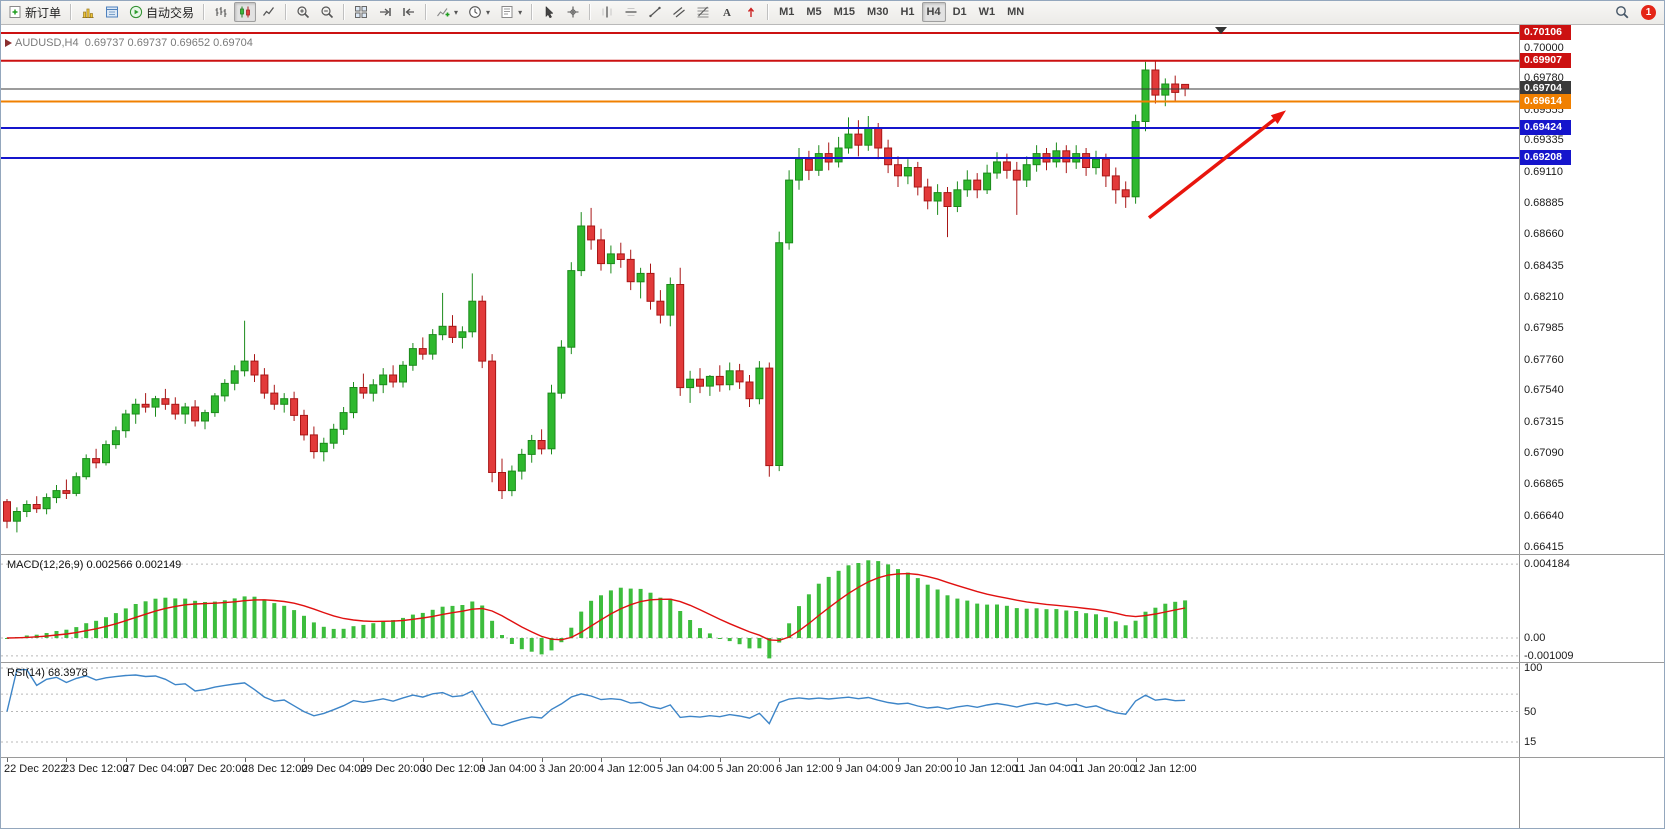 This screenshot has width=1665, height=829. What do you see at coordinates (94, 565) in the screenshot?
I see `macd-label: MACD(12,26,9) 0.002566 0.002149` at bounding box center [94, 565].